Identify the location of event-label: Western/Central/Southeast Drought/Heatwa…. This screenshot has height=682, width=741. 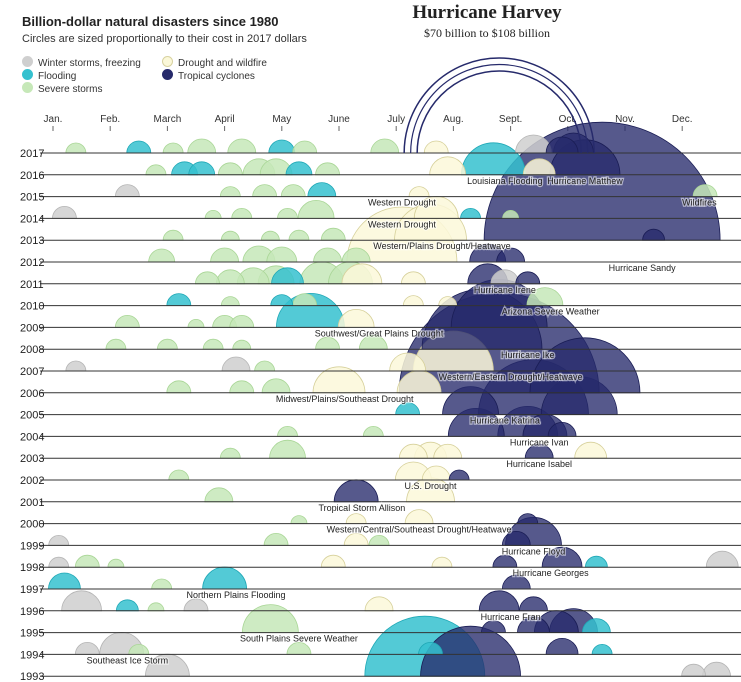
(419, 530).